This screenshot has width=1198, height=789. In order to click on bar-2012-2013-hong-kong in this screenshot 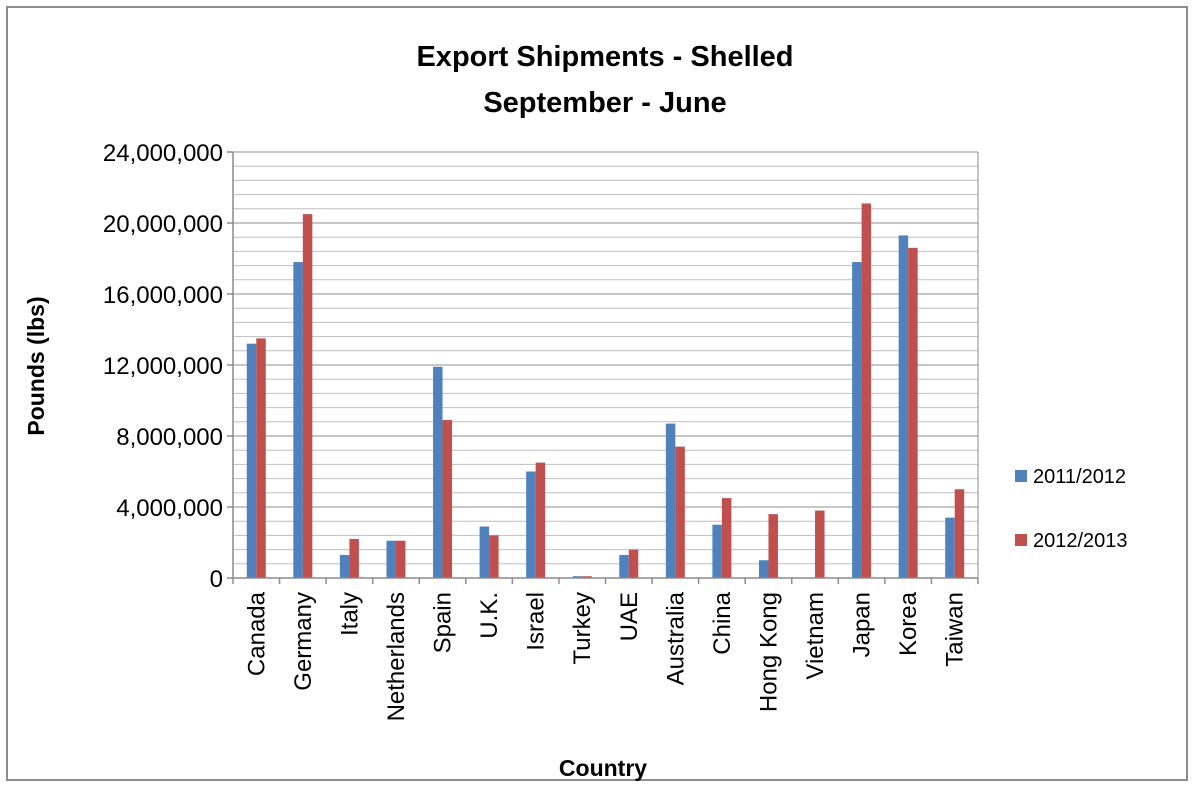, I will do `click(773, 546)`.